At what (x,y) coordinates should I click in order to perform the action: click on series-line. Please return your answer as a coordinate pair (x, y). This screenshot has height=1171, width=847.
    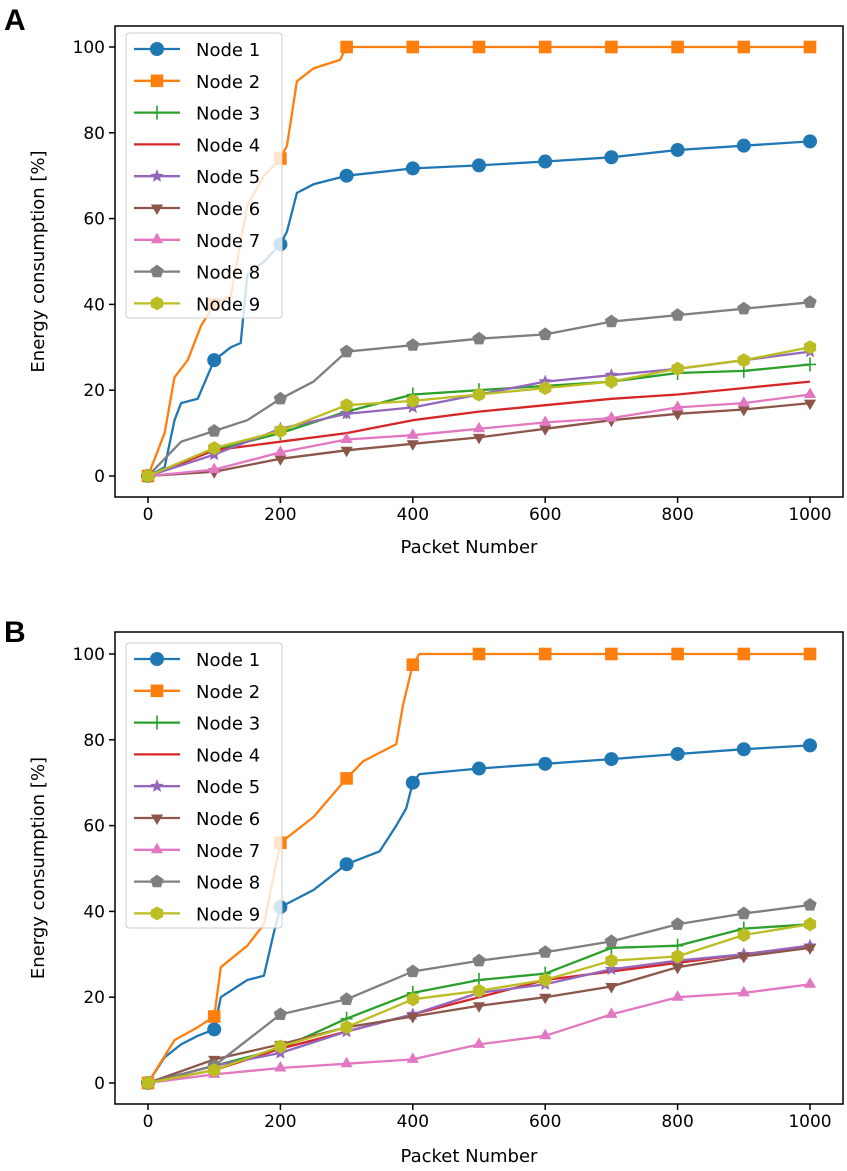
    Looking at the image, I should click on (479, 1015).